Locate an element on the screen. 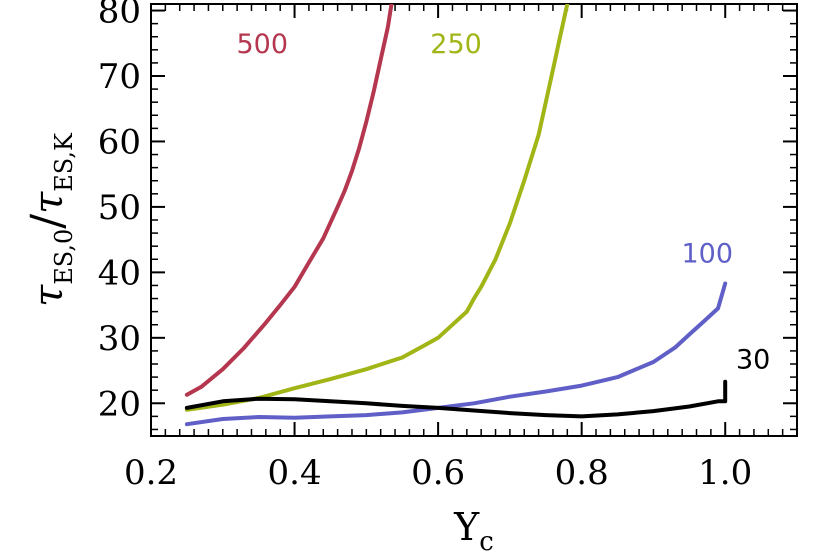 The height and width of the screenshot is (554, 830). x-tick-labels: 0.2 0.4 0.6 0.8 1.0 is located at coordinates (438, 473).